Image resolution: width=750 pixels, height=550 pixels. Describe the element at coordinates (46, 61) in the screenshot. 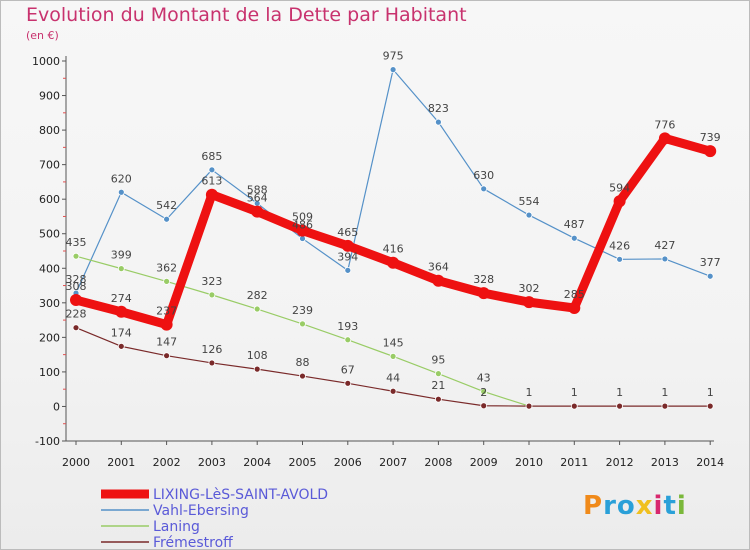

I see `y-tick-label: 1000` at that location.